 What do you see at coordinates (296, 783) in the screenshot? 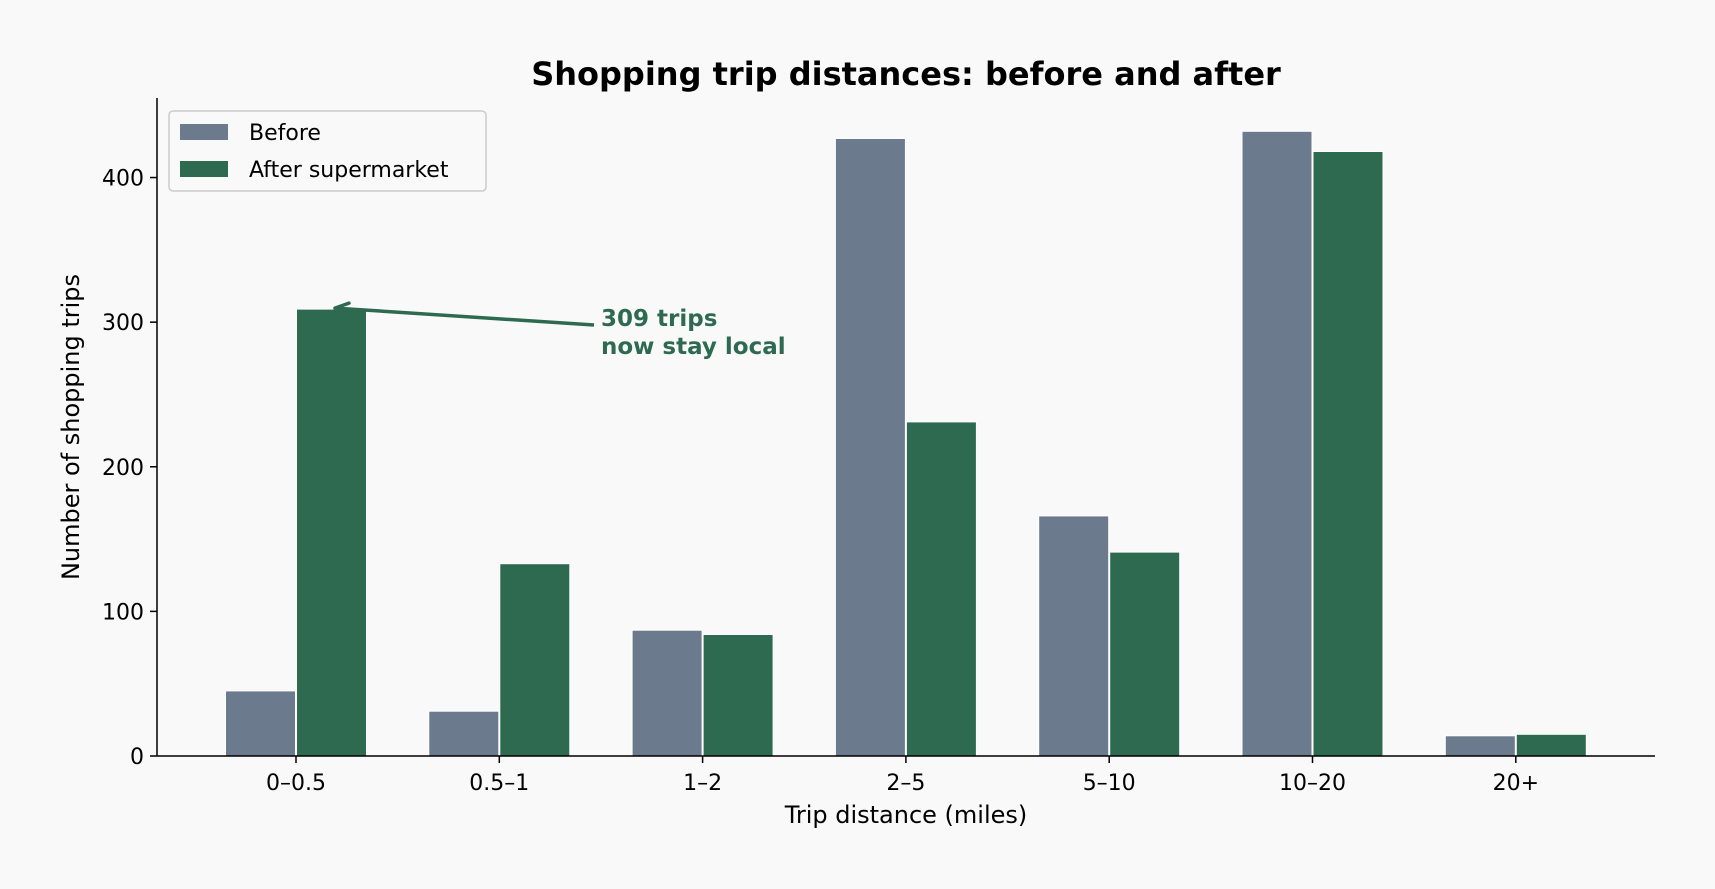
I see `x-tick-label: 0–0.5` at bounding box center [296, 783].